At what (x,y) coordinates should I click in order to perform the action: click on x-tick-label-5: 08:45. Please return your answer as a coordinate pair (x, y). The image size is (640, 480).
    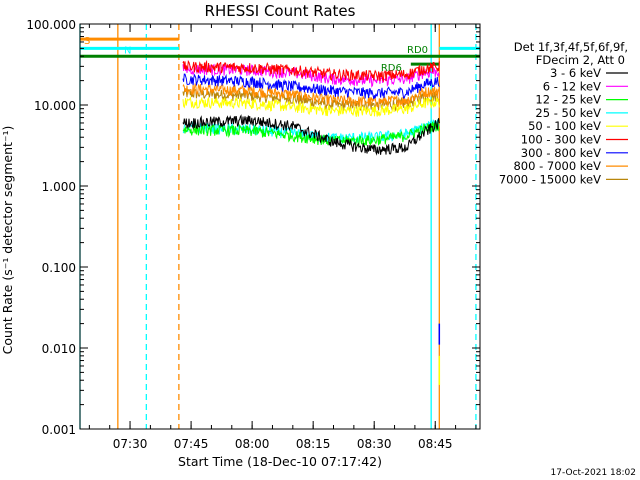
    Looking at the image, I should click on (435, 444).